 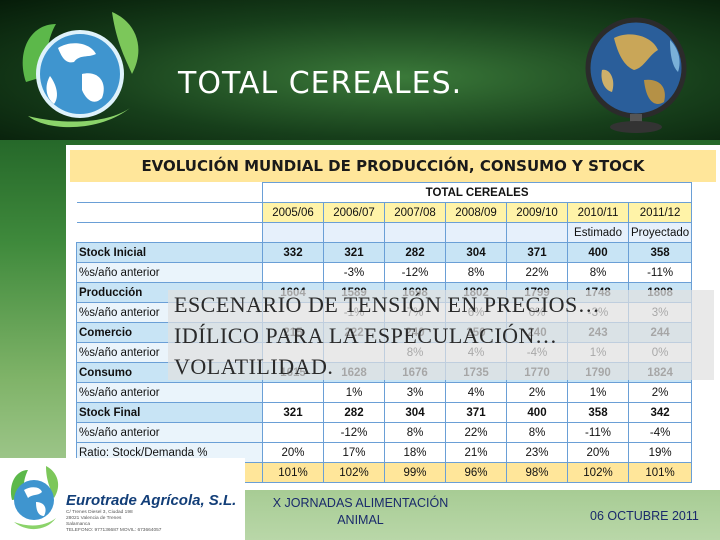 I want to click on world-globe-icon, so click(x=636, y=75).